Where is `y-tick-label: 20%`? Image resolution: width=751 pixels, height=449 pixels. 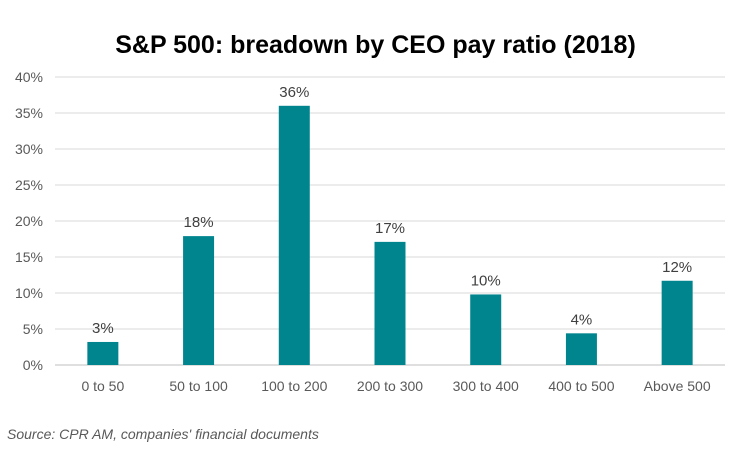 y-tick-label: 20% is located at coordinates (29, 221).